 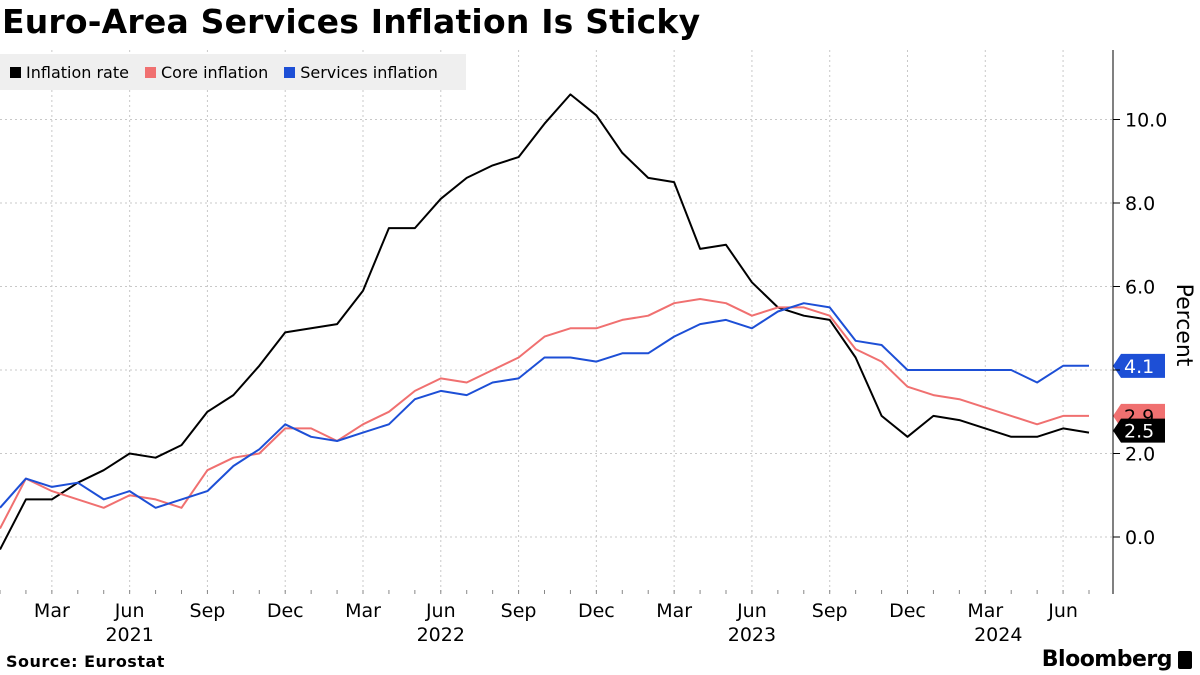 What do you see at coordinates (15, 72) in the screenshot?
I see `legend-swatch-inflation-rate` at bounding box center [15, 72].